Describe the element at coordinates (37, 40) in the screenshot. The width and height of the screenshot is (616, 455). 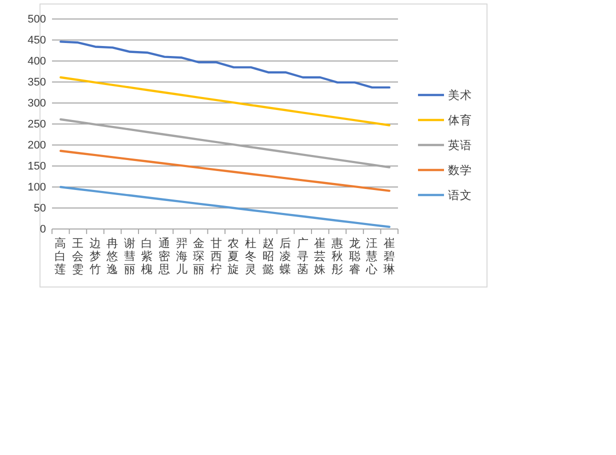
I see `y-tick-label: 450` at that location.